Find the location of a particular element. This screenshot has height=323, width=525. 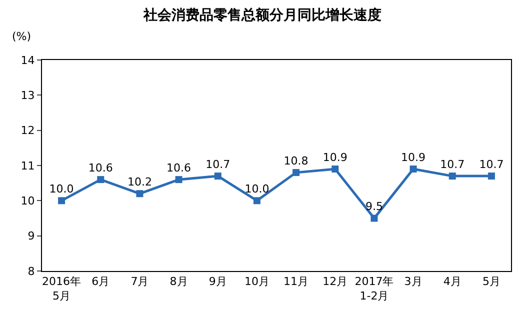

x-tick-label: 6月 is located at coordinates (101, 281).